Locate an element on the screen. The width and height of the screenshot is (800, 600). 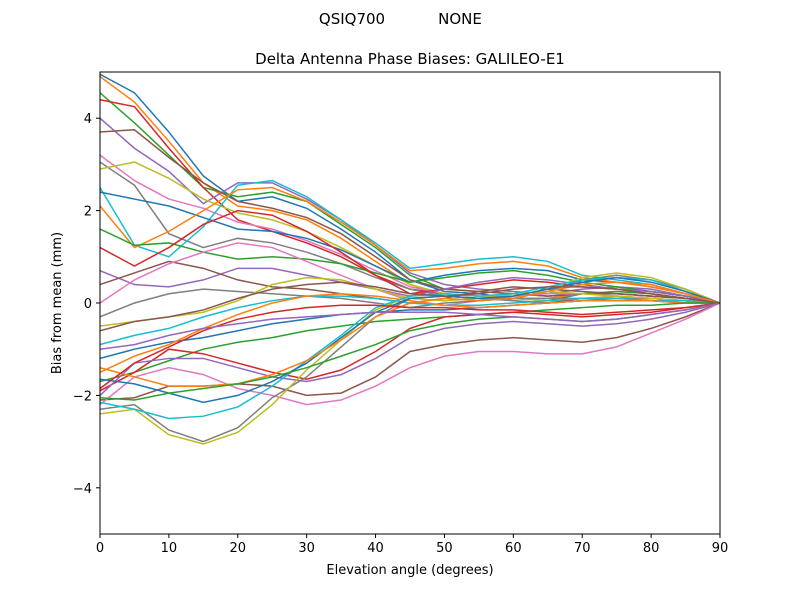
x-tick-label: 0 is located at coordinates (100, 548).